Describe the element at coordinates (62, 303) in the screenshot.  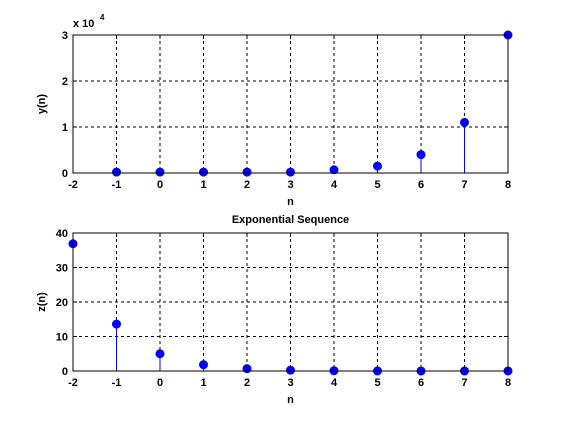
I see `y-tick-label: 20` at that location.